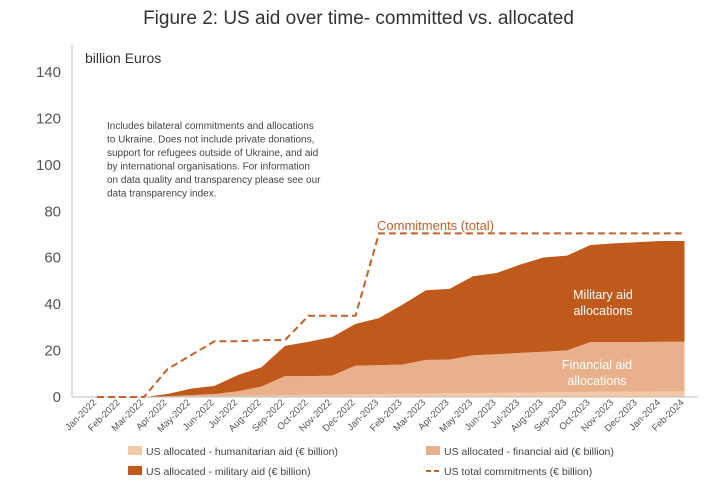 Image resolution: width=717 pixels, height=486 pixels. I want to click on legend-item: US allocated - financial aid (€ billion), so click(520, 452).